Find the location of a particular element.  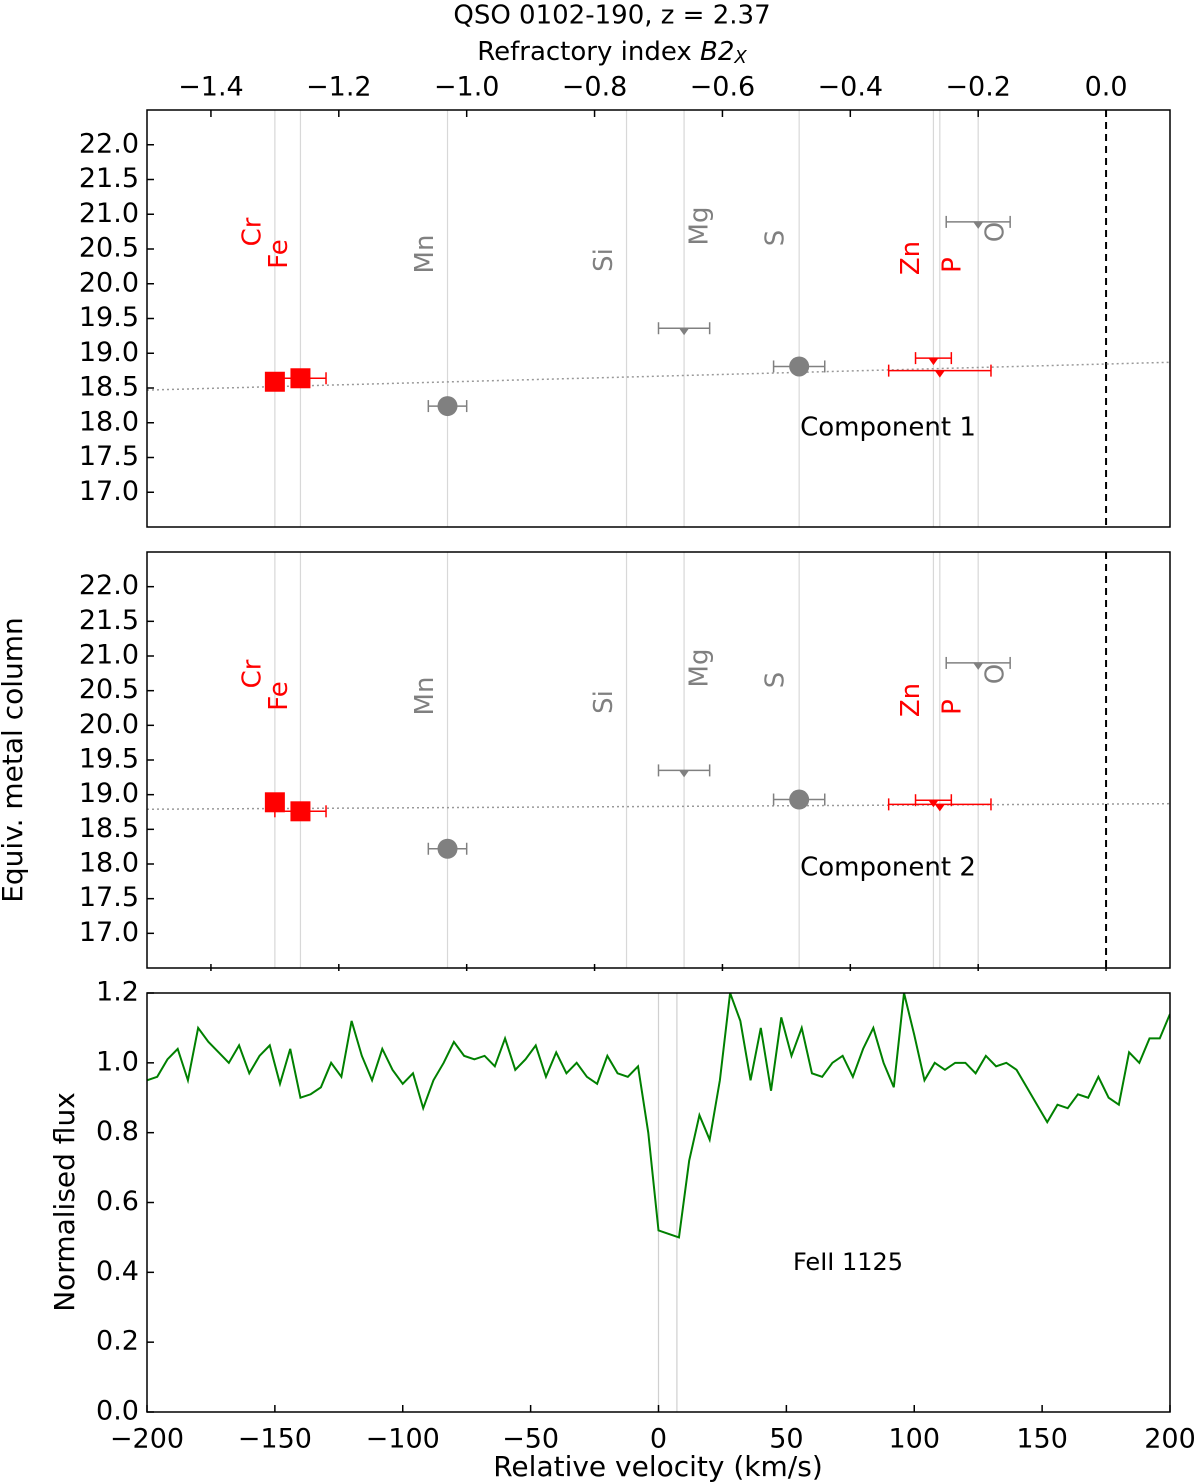

line-label: FeII 1125 is located at coordinates (848, 1262).